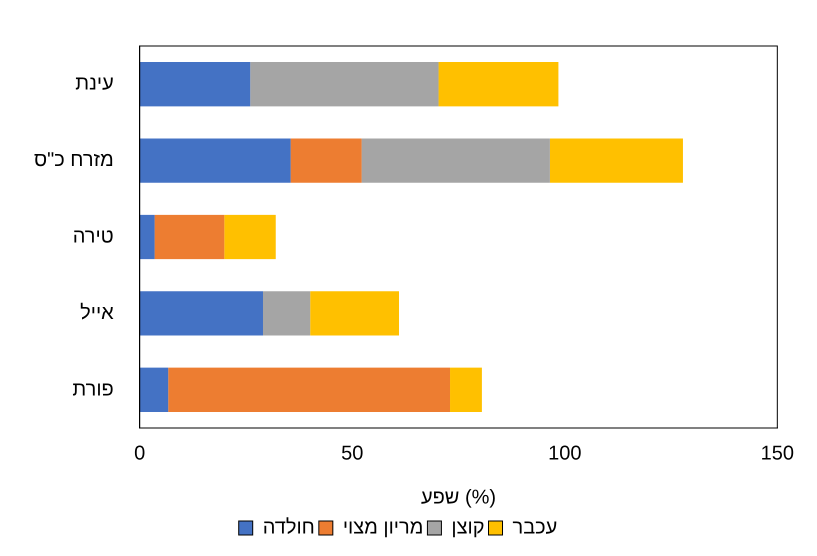 This screenshot has height=556, width=817. What do you see at coordinates (535, 527) in the screenshot?
I see `legend-label: עכבר` at bounding box center [535, 527].